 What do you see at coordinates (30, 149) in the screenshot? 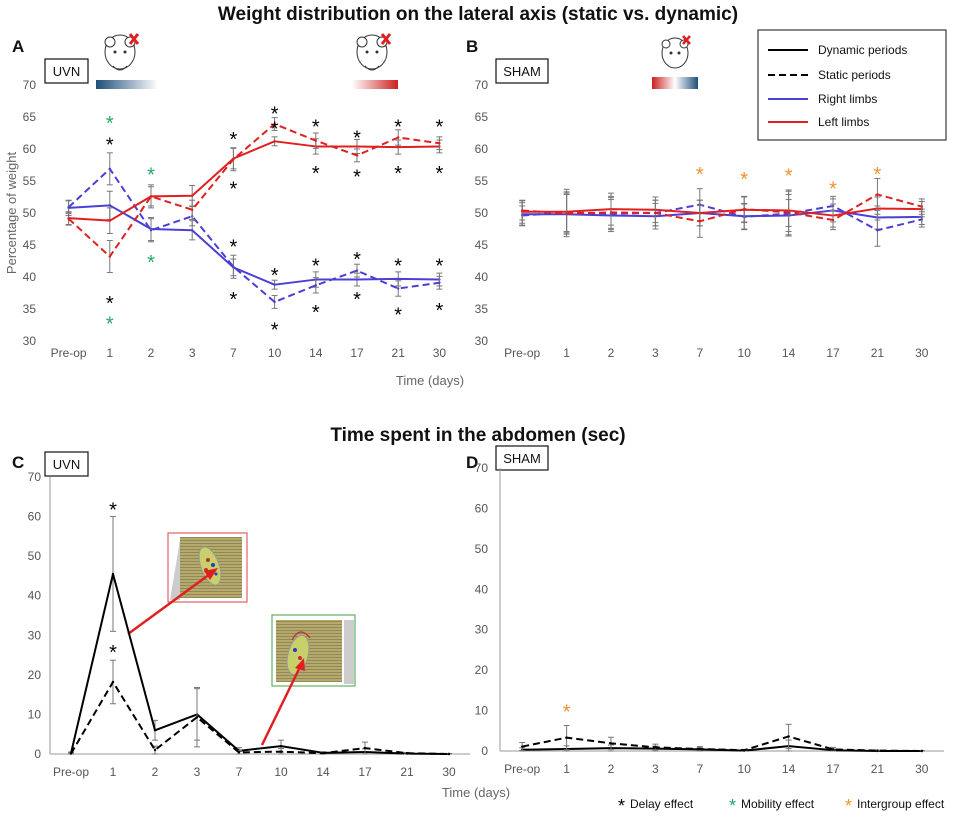
I see `y-tick-label-a: 60` at bounding box center [30, 149].